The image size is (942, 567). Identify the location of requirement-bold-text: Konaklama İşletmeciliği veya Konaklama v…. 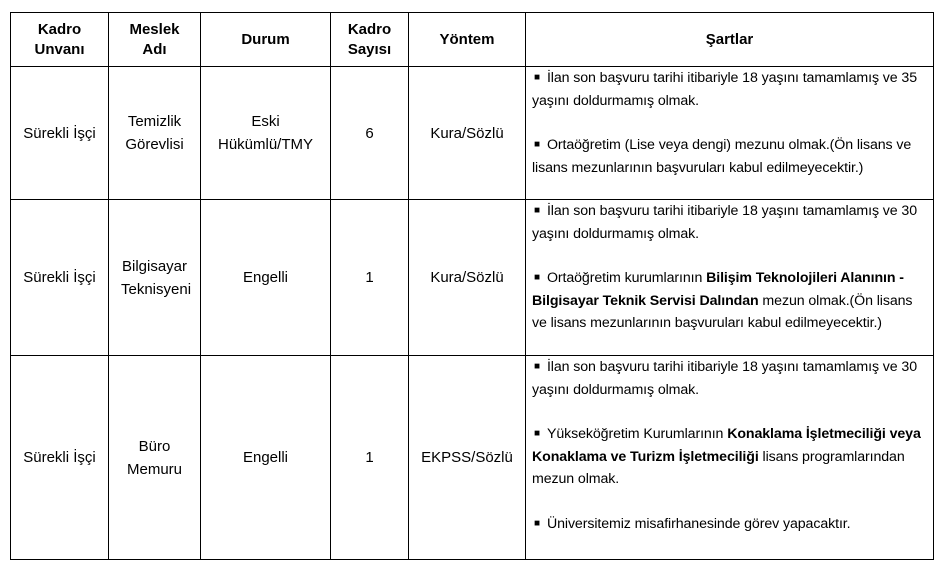
(726, 445).